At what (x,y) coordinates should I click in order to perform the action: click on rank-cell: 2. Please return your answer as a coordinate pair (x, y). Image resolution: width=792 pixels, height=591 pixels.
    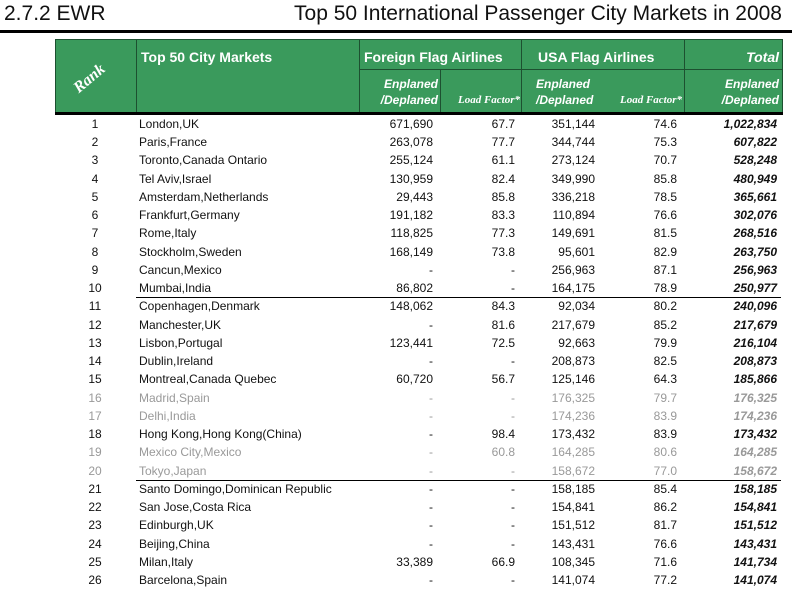
    Looking at the image, I should click on (95, 142).